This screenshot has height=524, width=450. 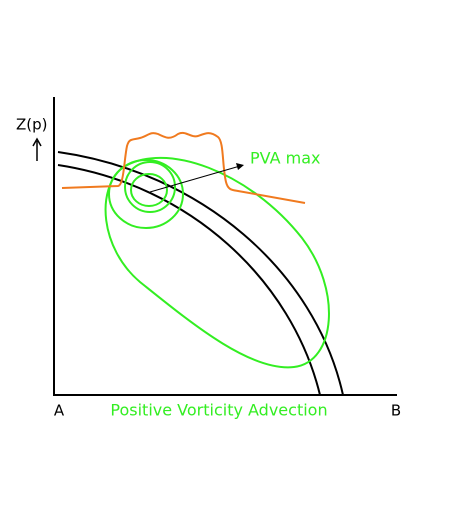 I want to click on annotation-arrow-head, so click(x=240, y=166).